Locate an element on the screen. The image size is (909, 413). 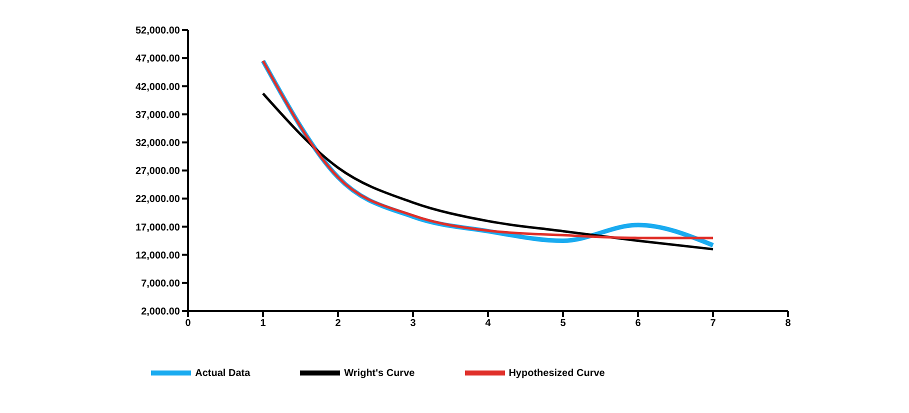
legend-label: Hypothesized Curve is located at coordinates (556, 373).